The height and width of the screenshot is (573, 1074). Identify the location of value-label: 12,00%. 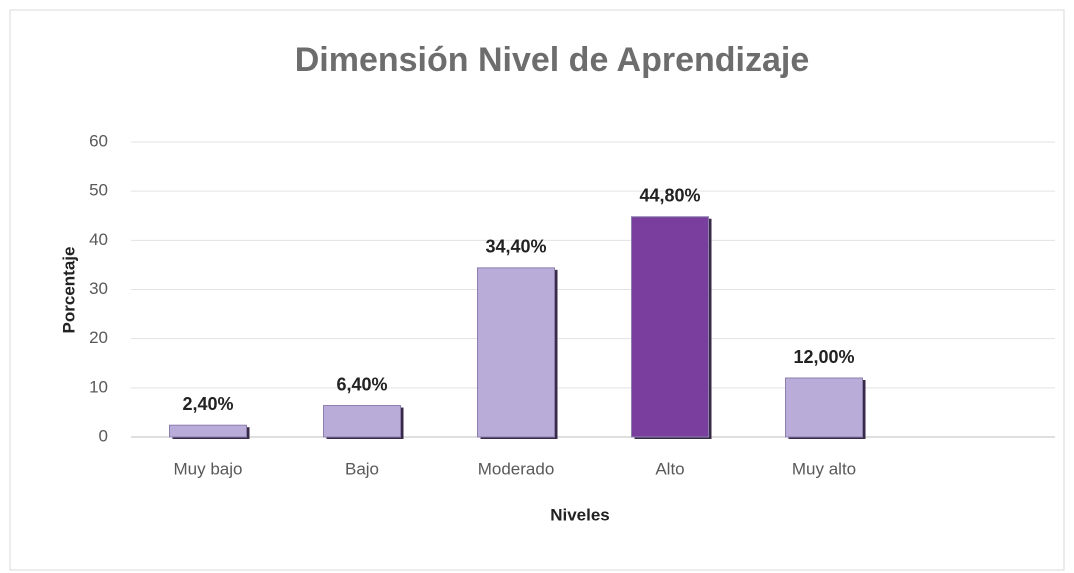
(823, 357).